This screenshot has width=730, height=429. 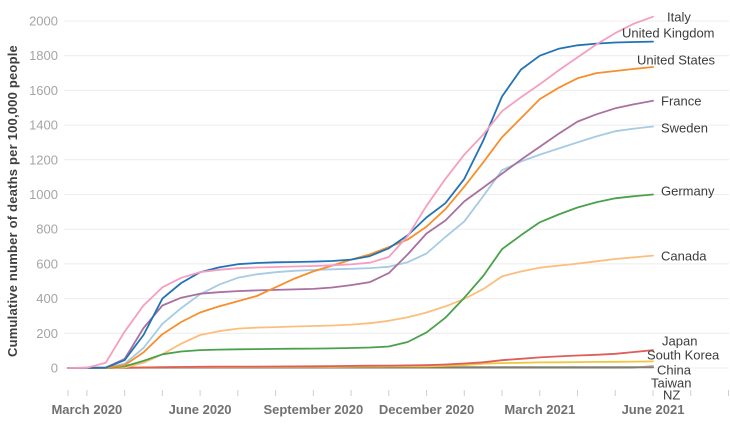 What do you see at coordinates (47, 298) in the screenshot?
I see `y-tick-label-400: 400` at bounding box center [47, 298].